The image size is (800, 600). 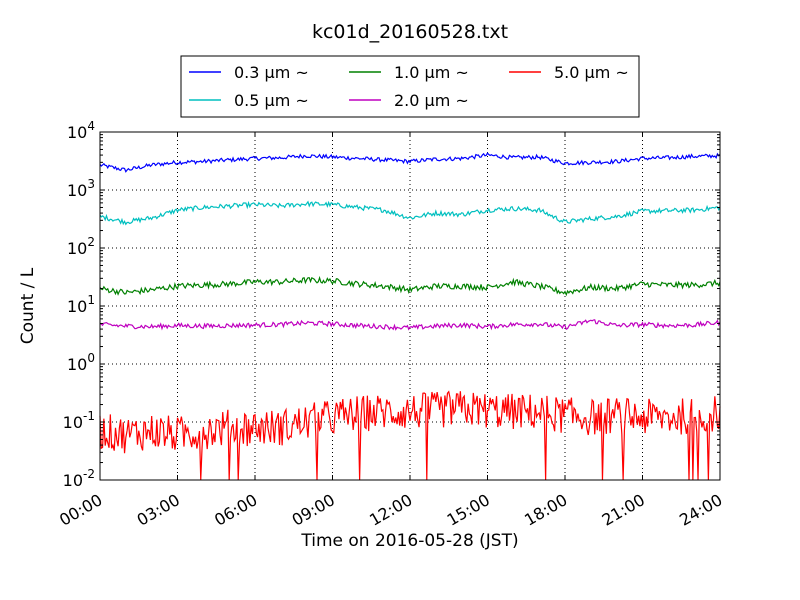 What do you see at coordinates (431, 72) in the screenshot?
I see `legend-label-3: 1.0 μm ~` at bounding box center [431, 72].